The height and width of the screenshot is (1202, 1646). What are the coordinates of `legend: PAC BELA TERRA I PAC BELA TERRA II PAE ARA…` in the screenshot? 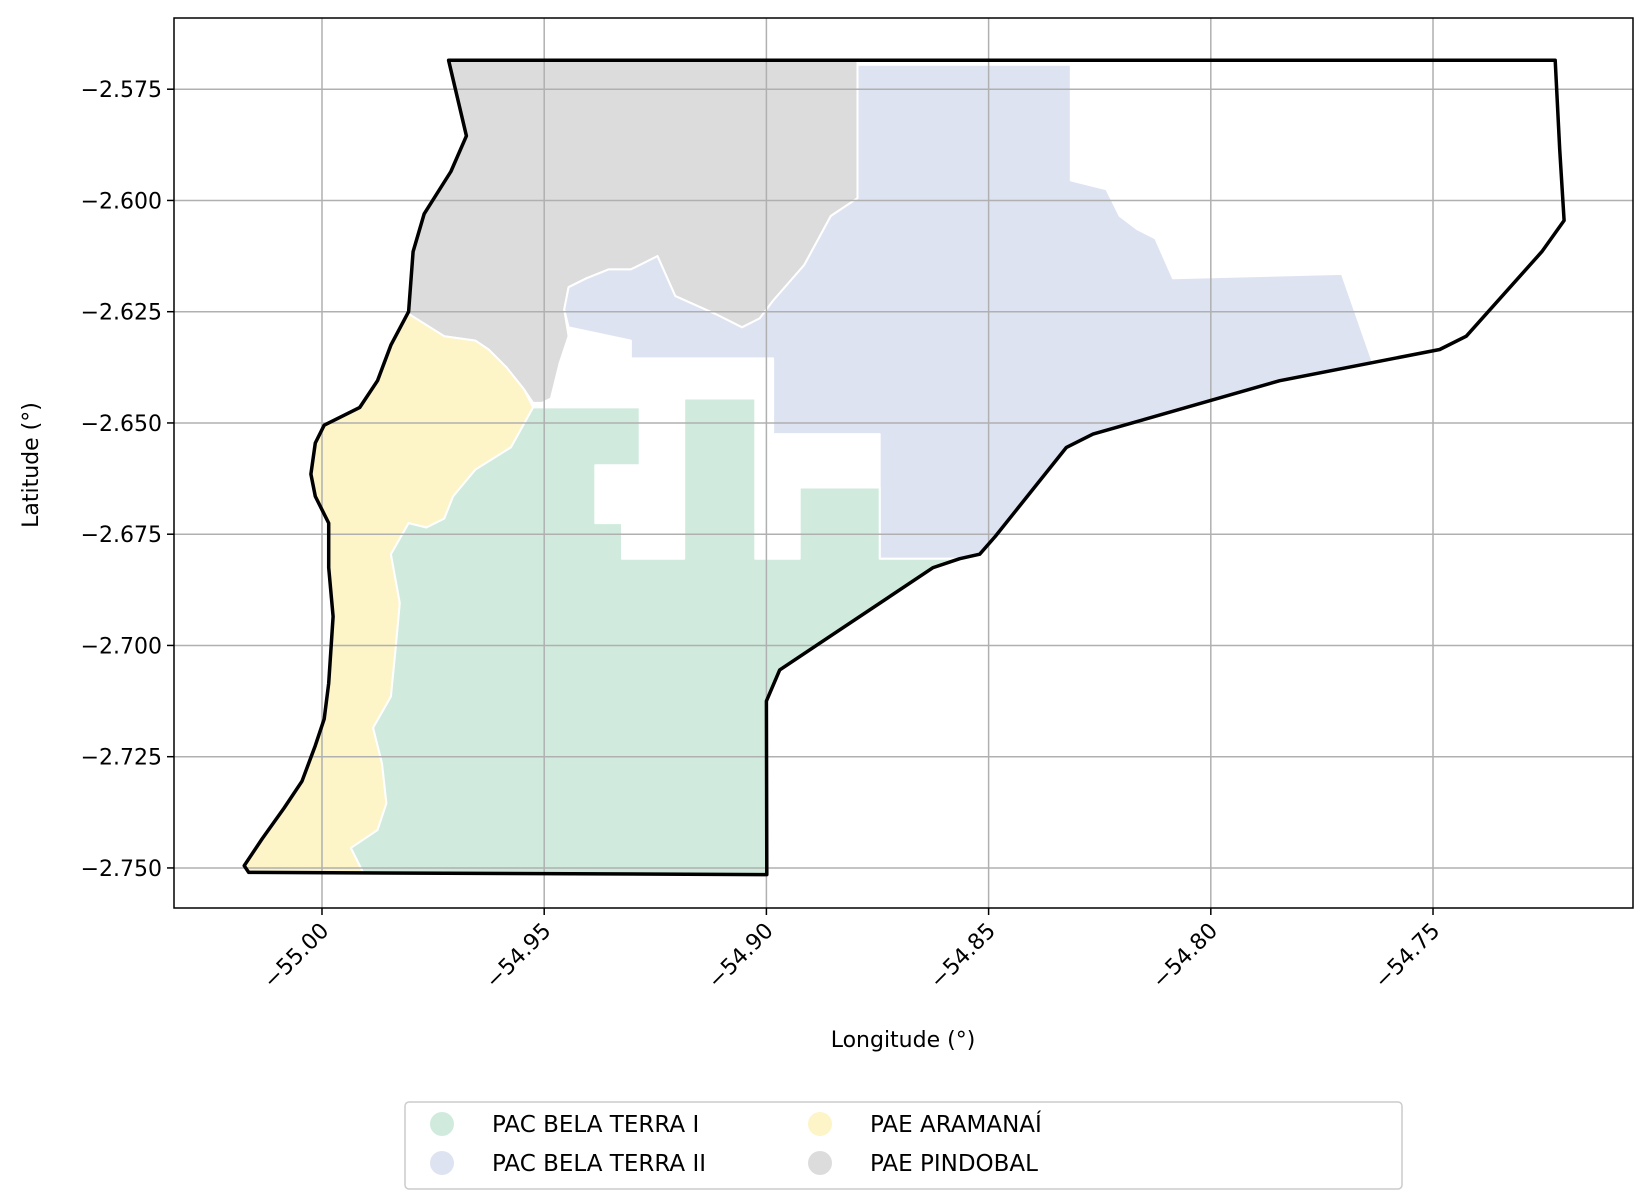 It's located at (903, 1145).